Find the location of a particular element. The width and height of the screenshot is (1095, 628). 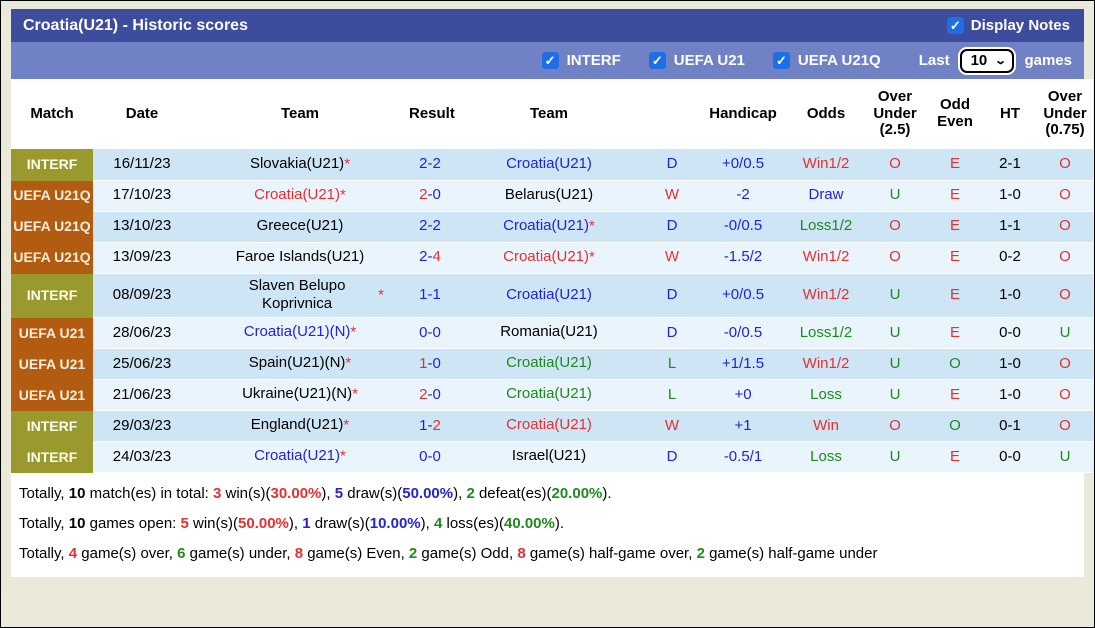

home-team-name: Spain(U21)(N) is located at coordinates (297, 363).